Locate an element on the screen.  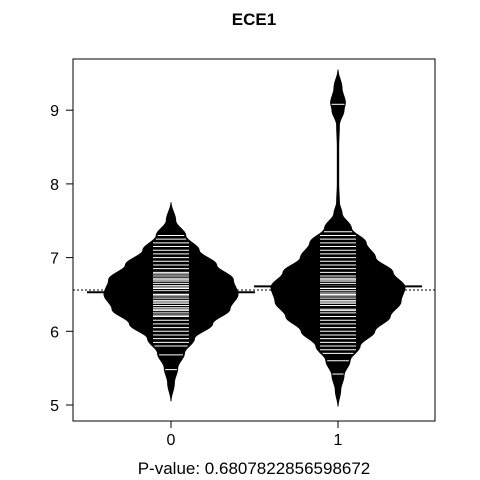
y-tick-label-6: 6 is located at coordinates (54, 332).